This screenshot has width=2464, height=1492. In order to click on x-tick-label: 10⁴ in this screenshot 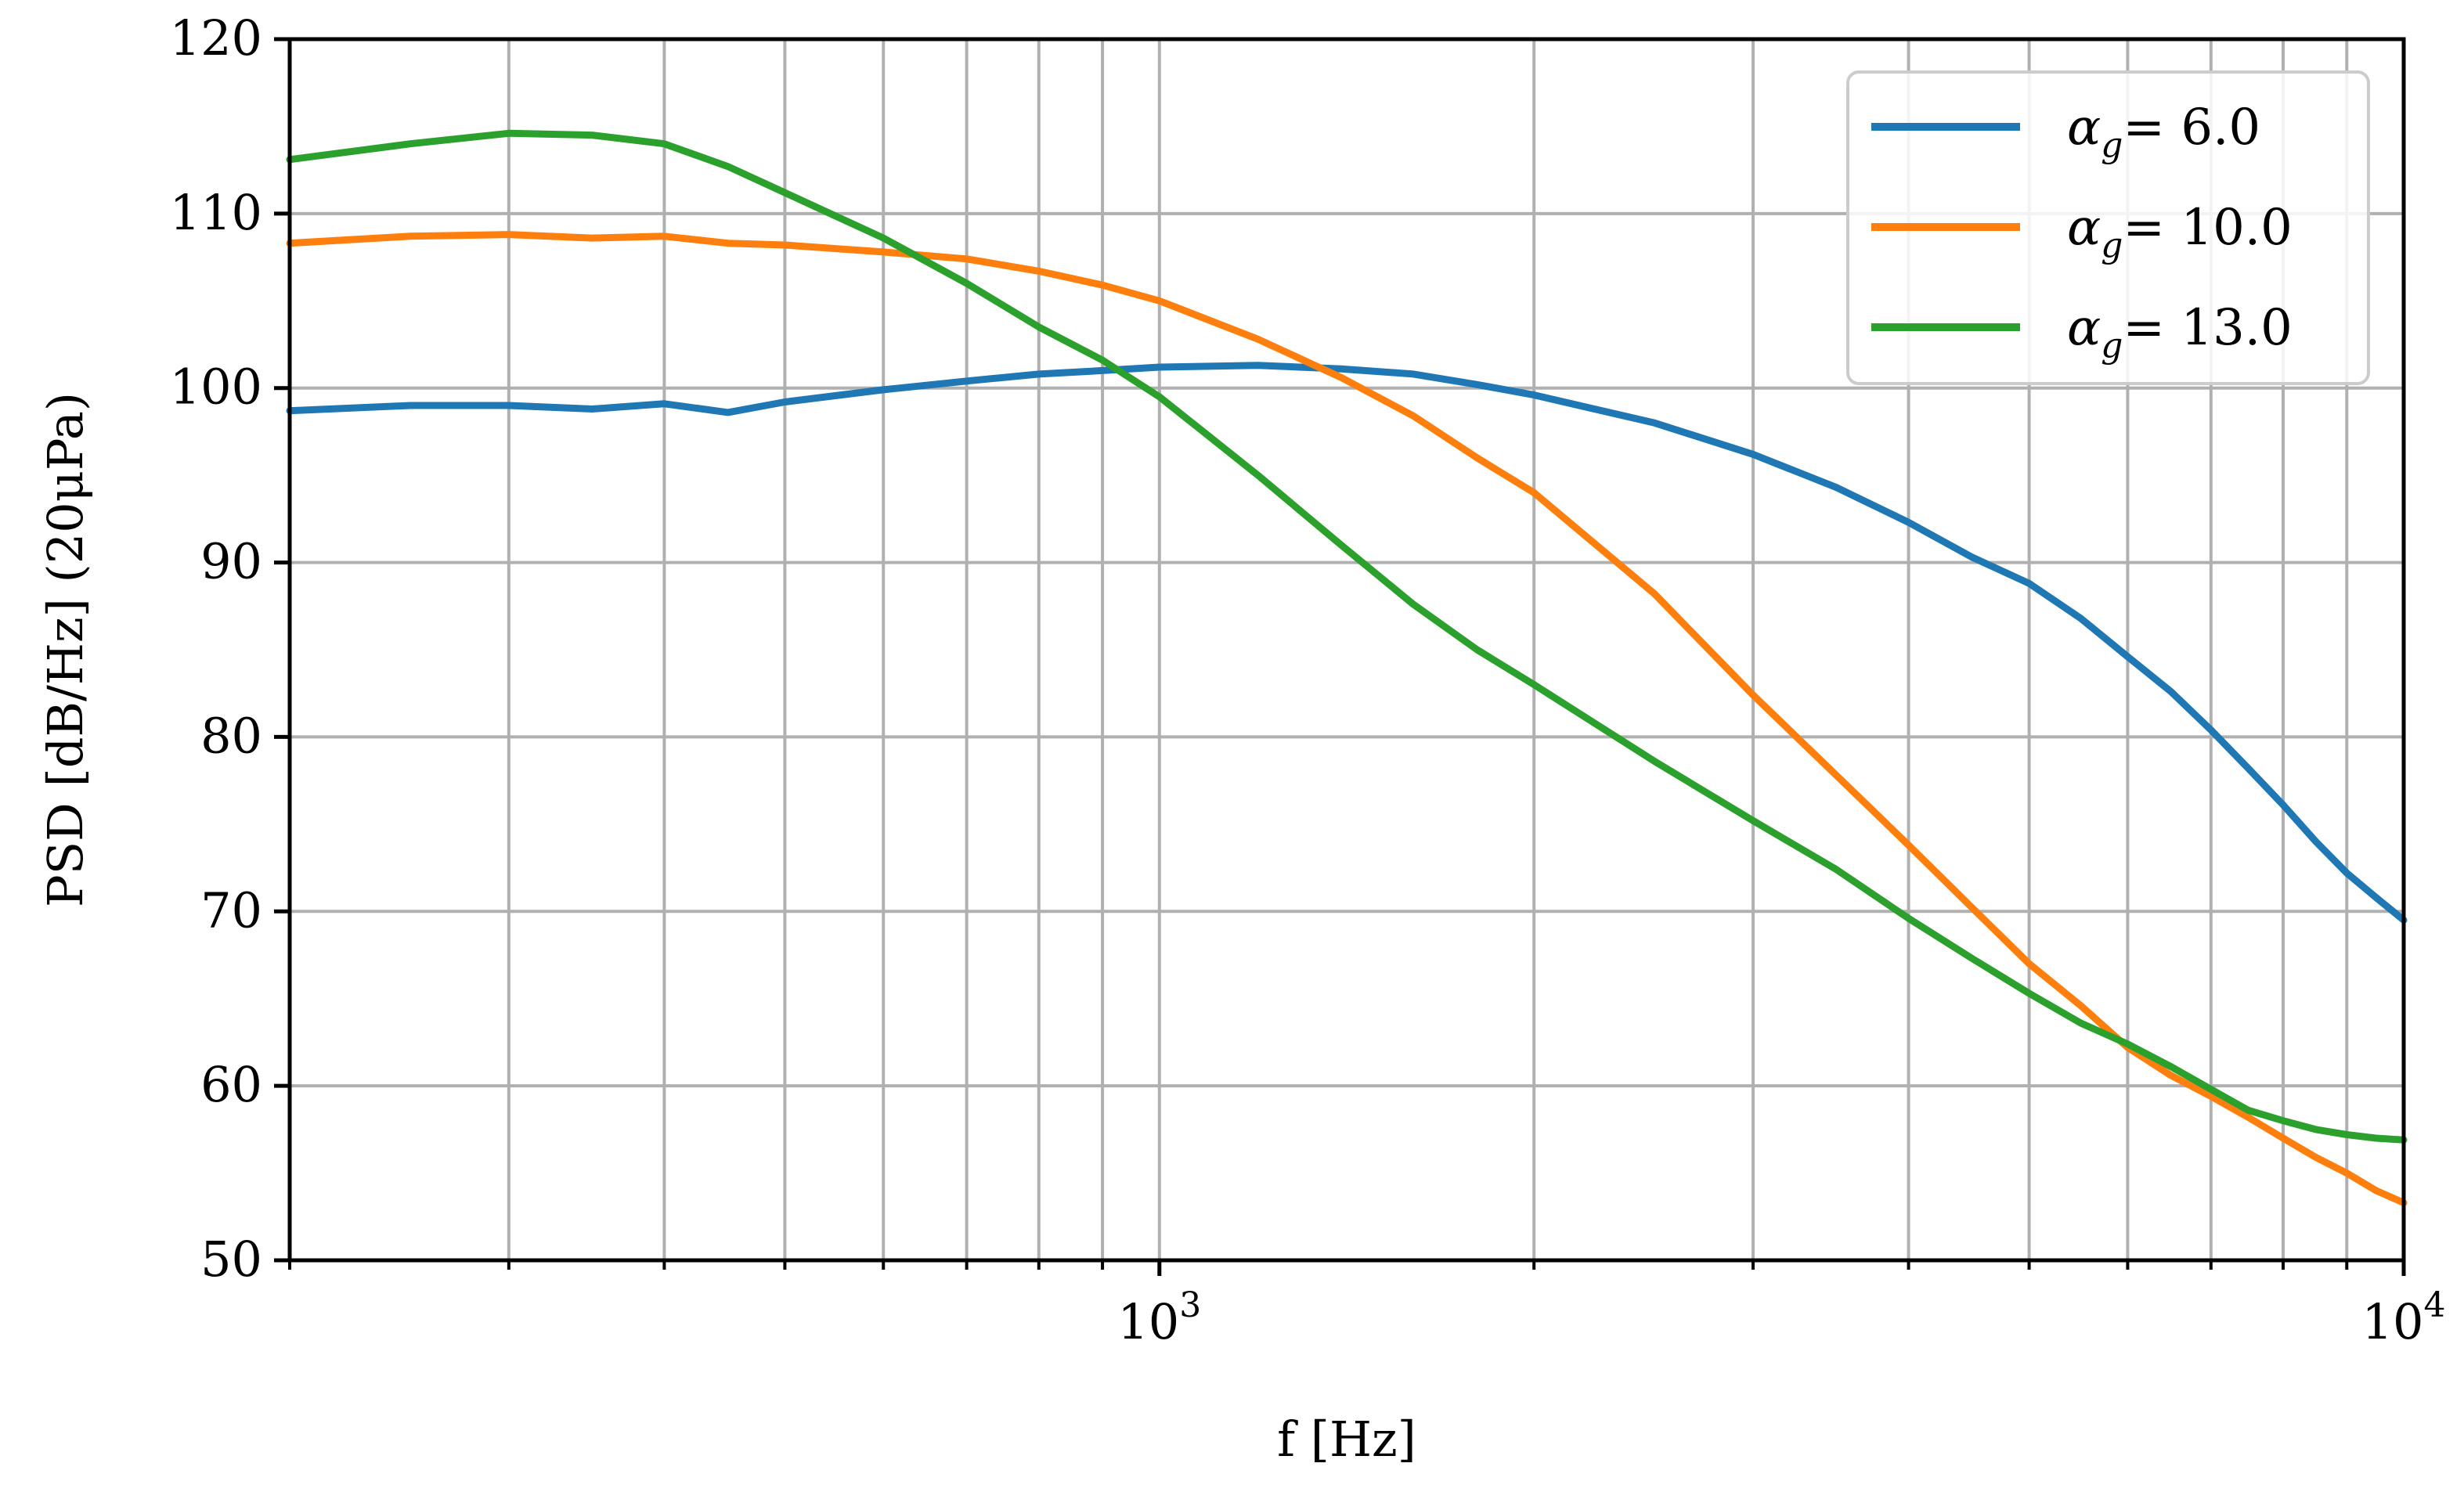, I will do `click(2404, 1318)`.